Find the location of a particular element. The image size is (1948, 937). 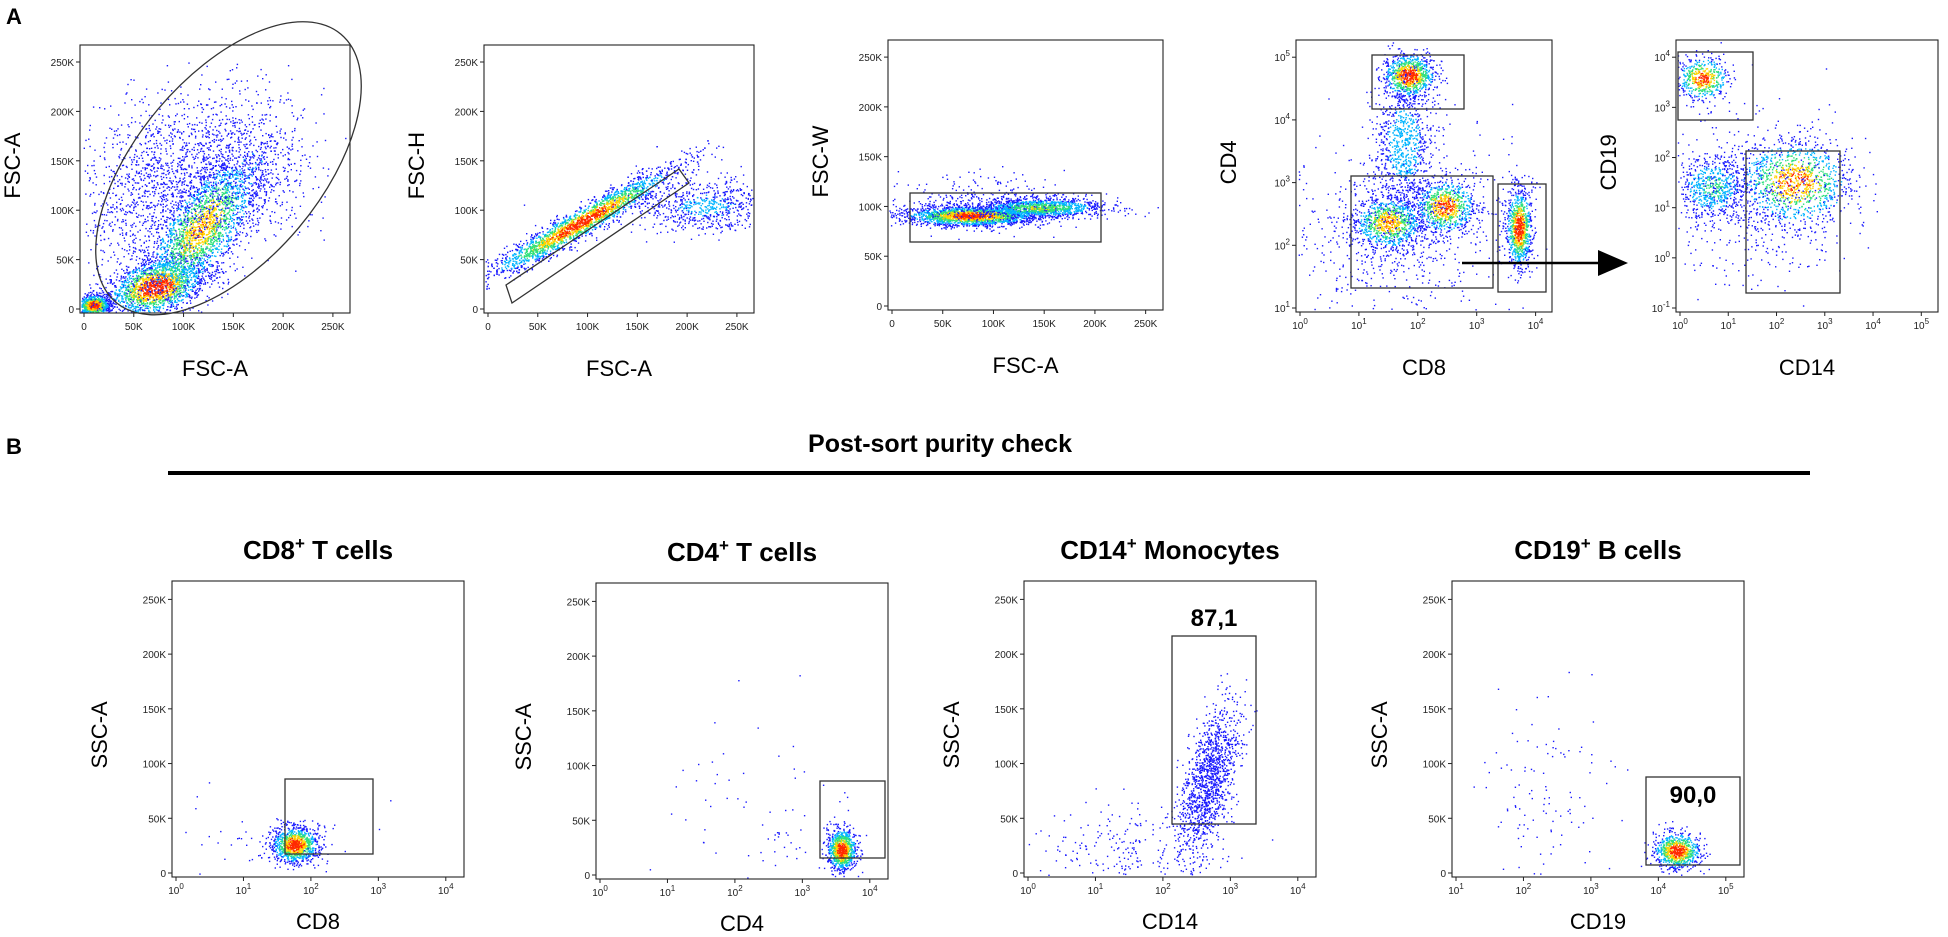

x-tick-label: 100K is located at coordinates (994, 324).